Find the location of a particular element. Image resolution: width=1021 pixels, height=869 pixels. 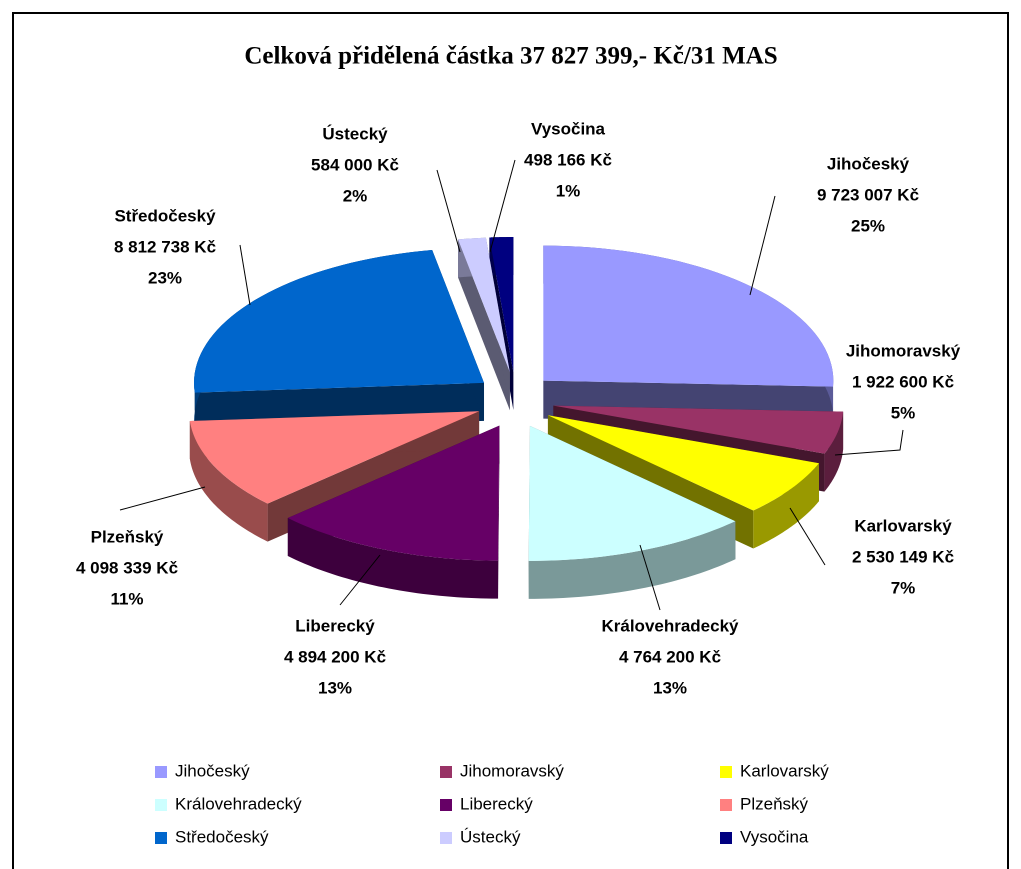

data-label-value: 8 812 738 Kč is located at coordinates (165, 246).